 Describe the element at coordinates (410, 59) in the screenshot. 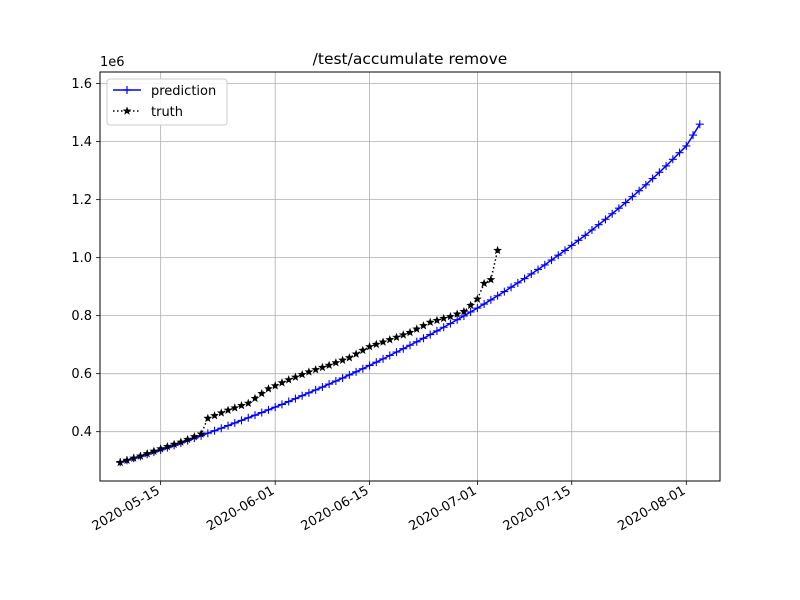

I see `chart-title: /test/accumulate remove` at that location.